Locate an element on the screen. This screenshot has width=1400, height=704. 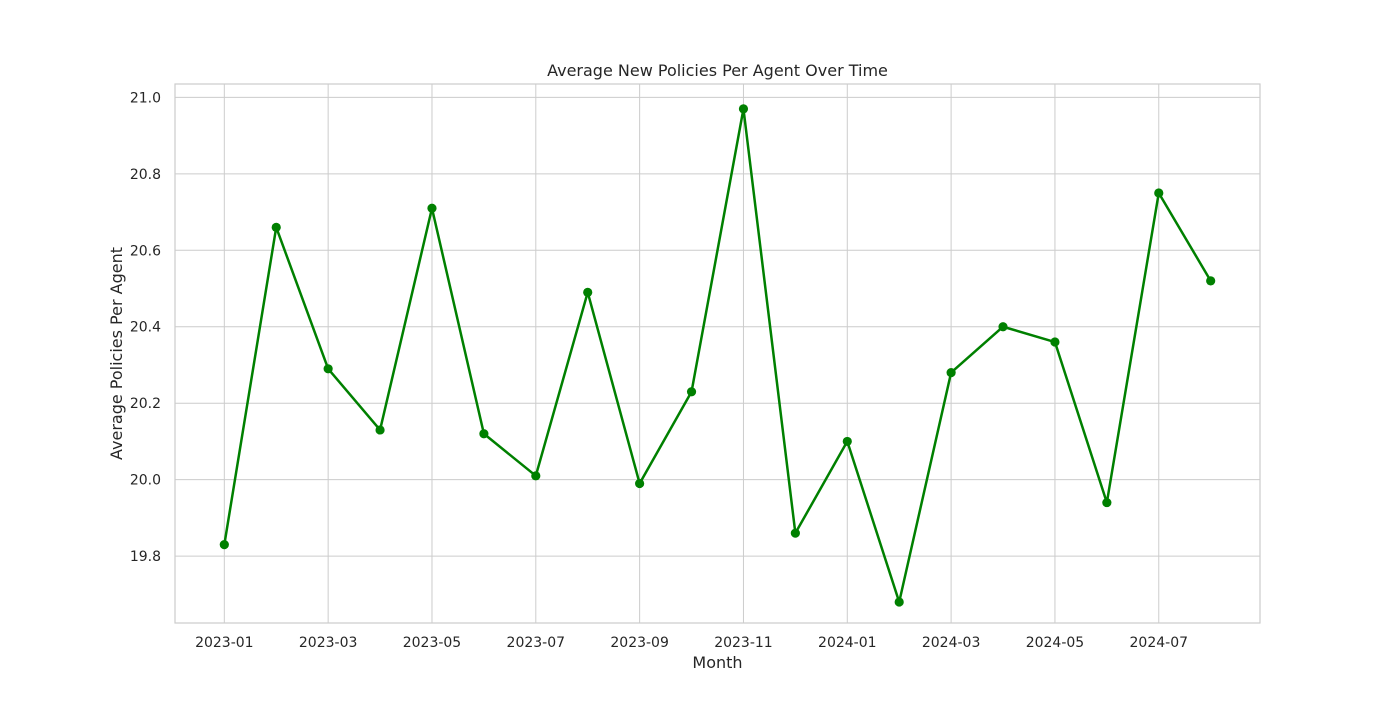
y-tick-labels: 19.8 20.0 20.2 20.4 20.6 20.8 21.0 is located at coordinates (145, 327).